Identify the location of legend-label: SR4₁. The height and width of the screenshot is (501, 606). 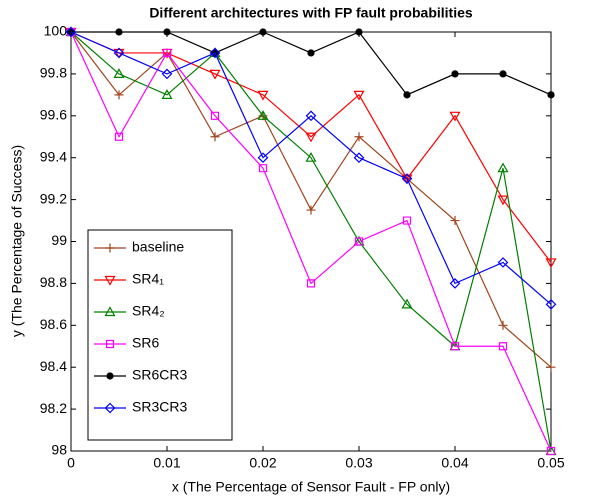
(148, 279).